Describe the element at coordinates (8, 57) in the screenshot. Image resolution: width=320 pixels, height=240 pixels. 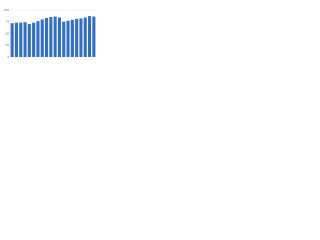
I see `y-tick-label: 0` at that location.